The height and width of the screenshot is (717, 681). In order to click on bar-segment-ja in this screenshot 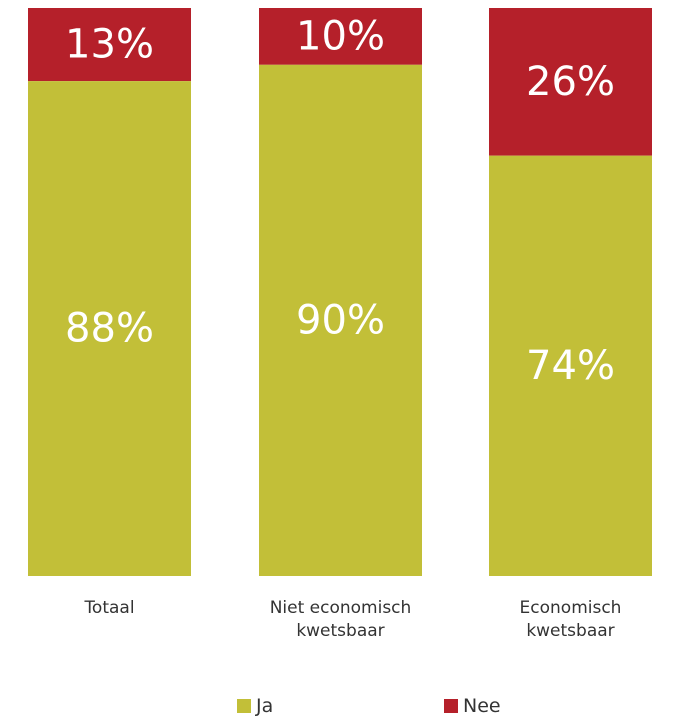, I will do `click(570, 365)`.